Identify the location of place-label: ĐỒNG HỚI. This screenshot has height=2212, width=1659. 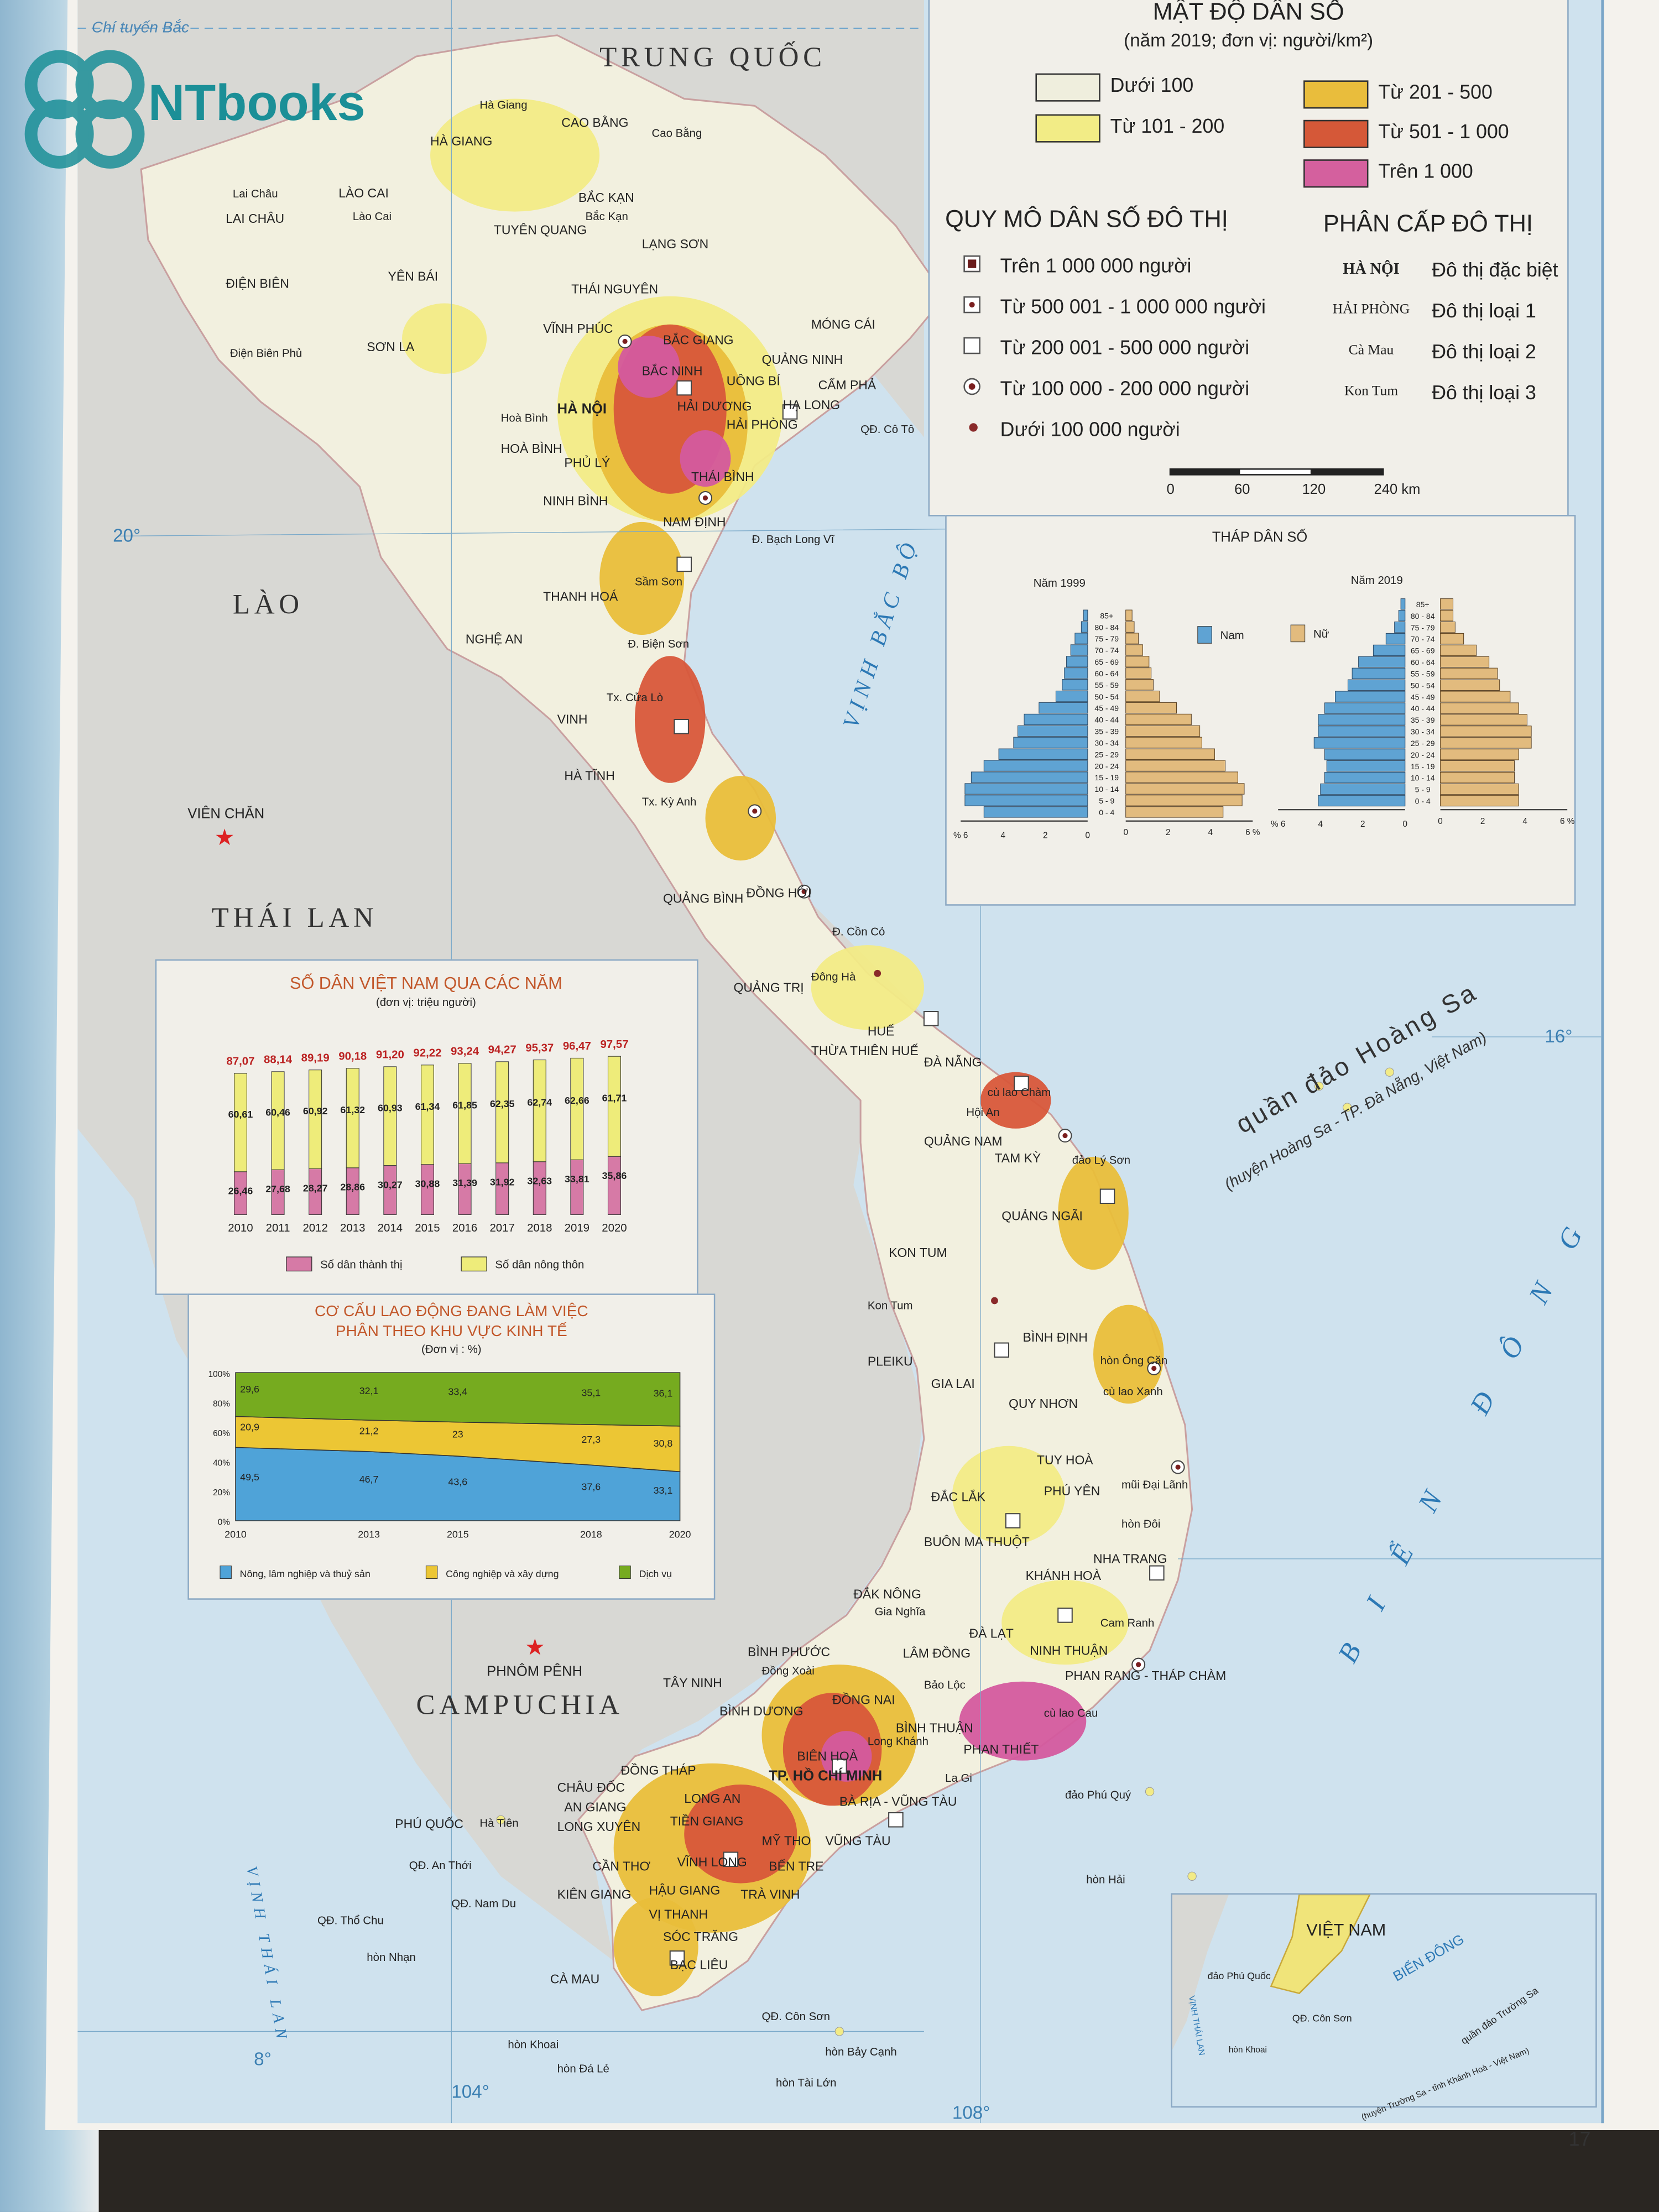
(779, 893).